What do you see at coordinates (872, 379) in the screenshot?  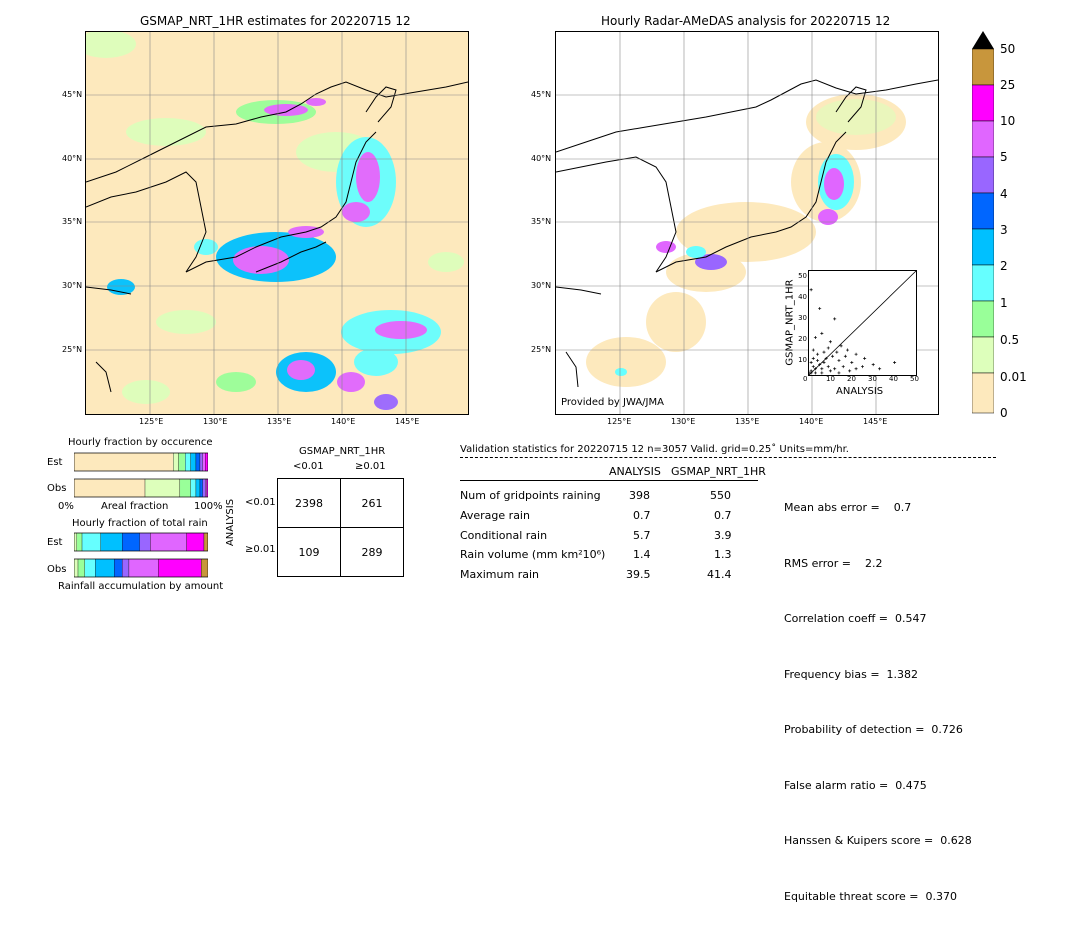 I see `scatter-xtick-30: 30` at bounding box center [872, 379].